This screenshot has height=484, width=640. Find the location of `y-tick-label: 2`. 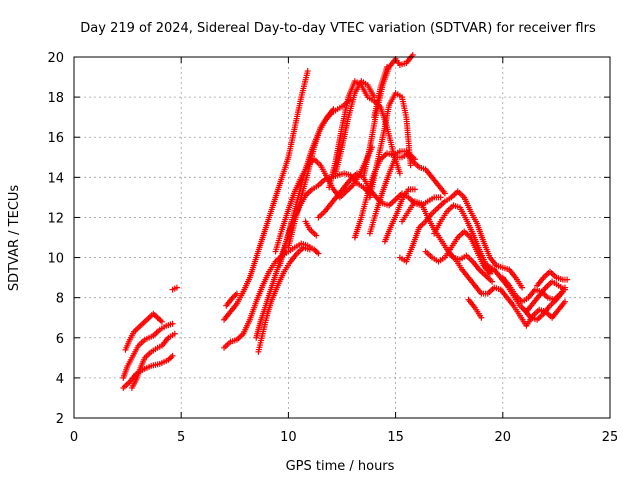

y-tick-label: 2 is located at coordinates (60, 419).